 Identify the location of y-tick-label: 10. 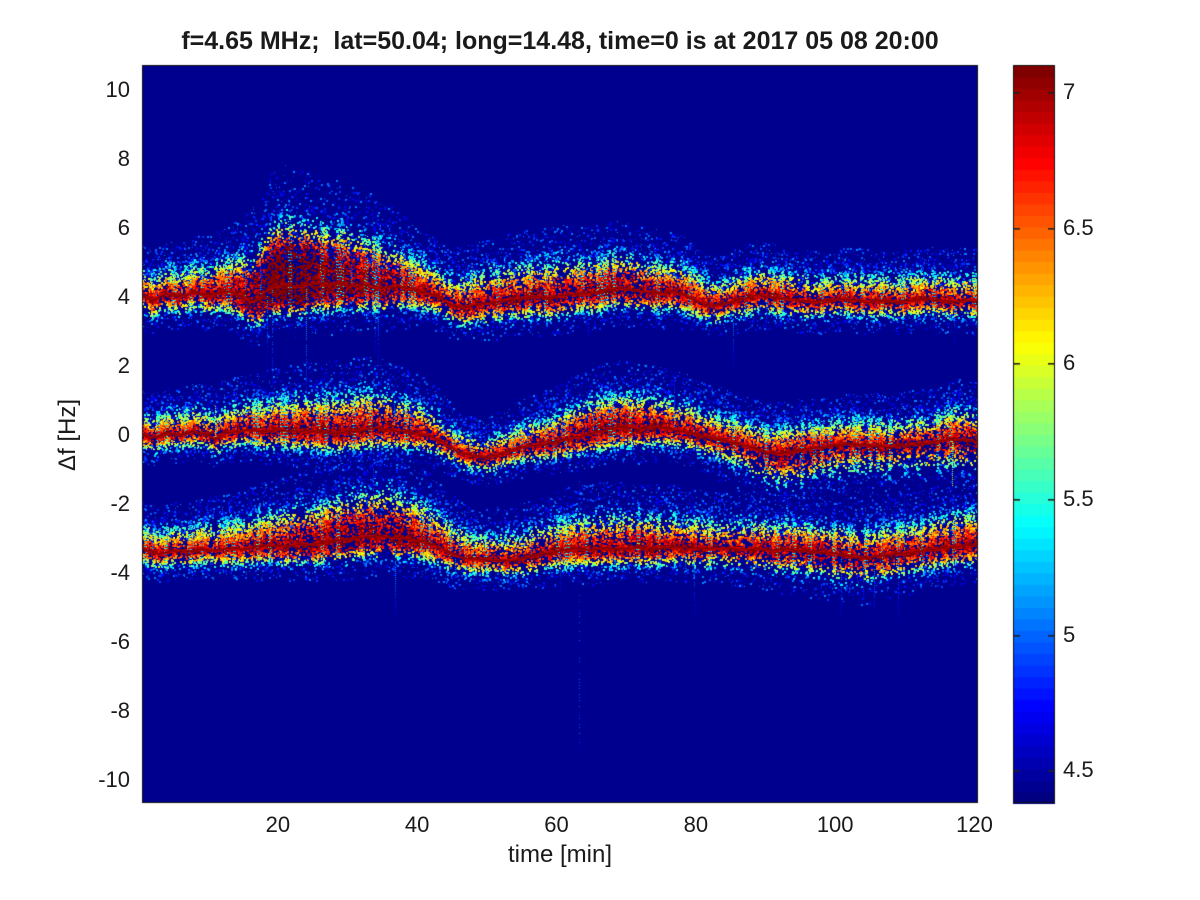
(117, 89).